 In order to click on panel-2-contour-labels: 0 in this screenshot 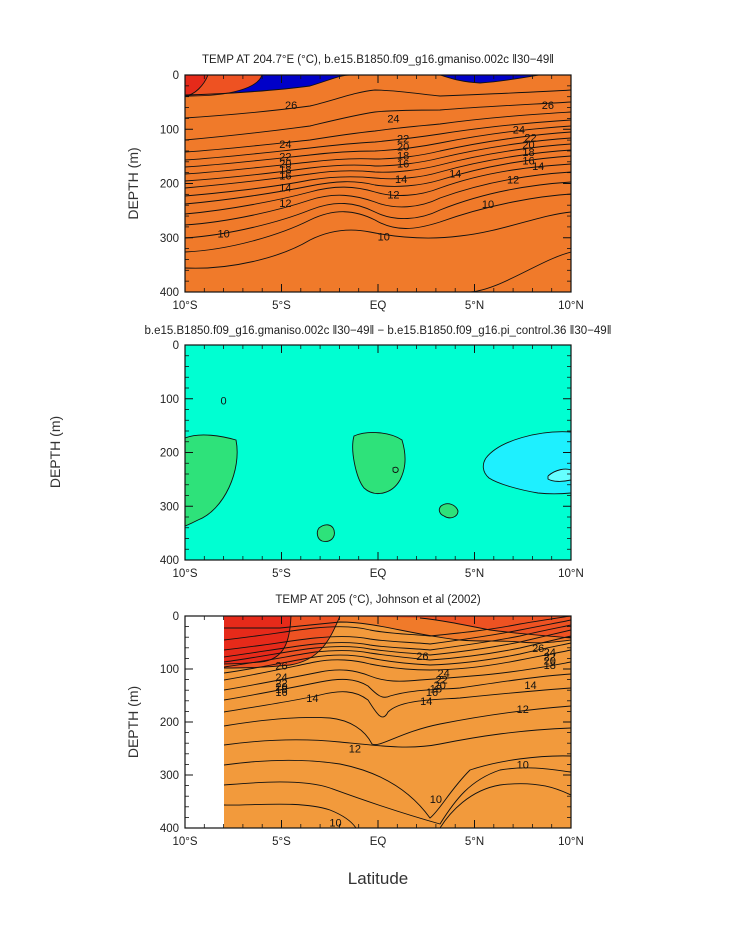, I will do `click(224, 401)`.